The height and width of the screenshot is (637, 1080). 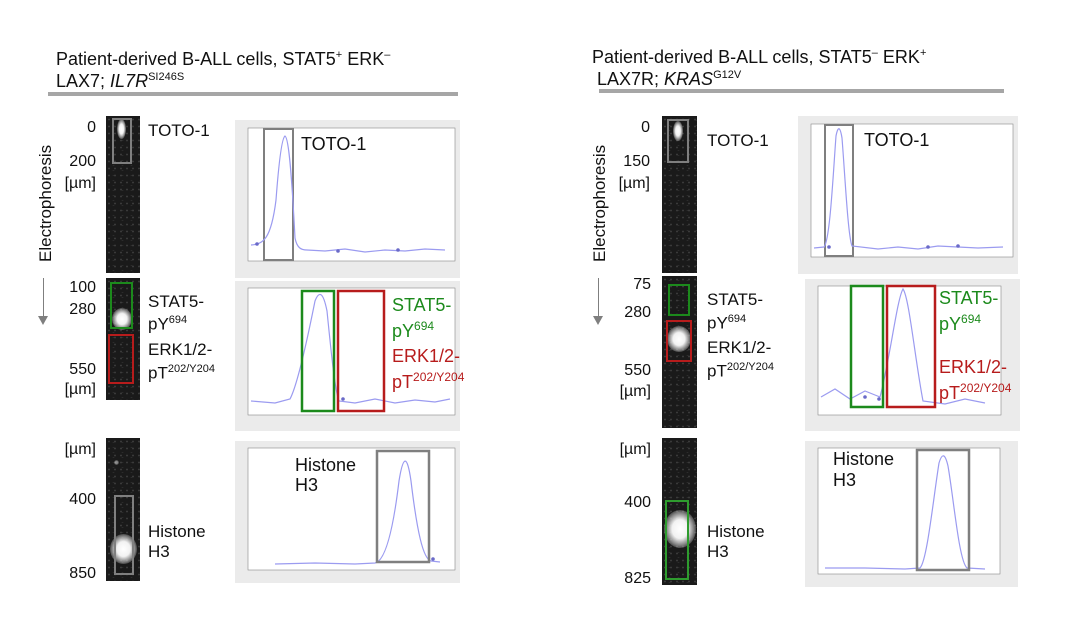 I want to click on left-p3-plot: Histone H3, so click(x=347, y=512).